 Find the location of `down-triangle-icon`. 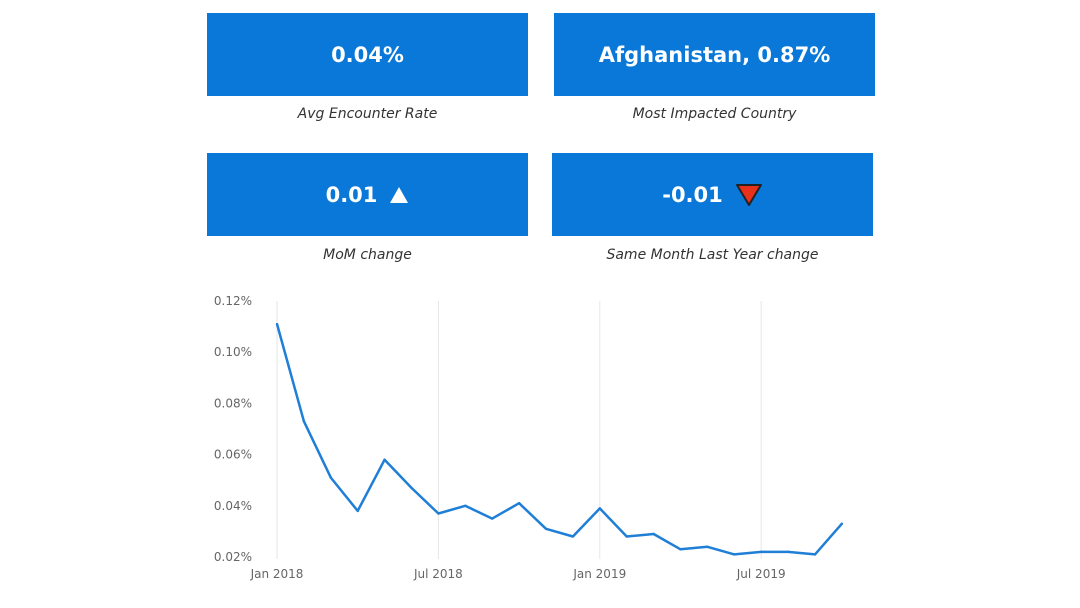

down-triangle-icon is located at coordinates (748, 194).